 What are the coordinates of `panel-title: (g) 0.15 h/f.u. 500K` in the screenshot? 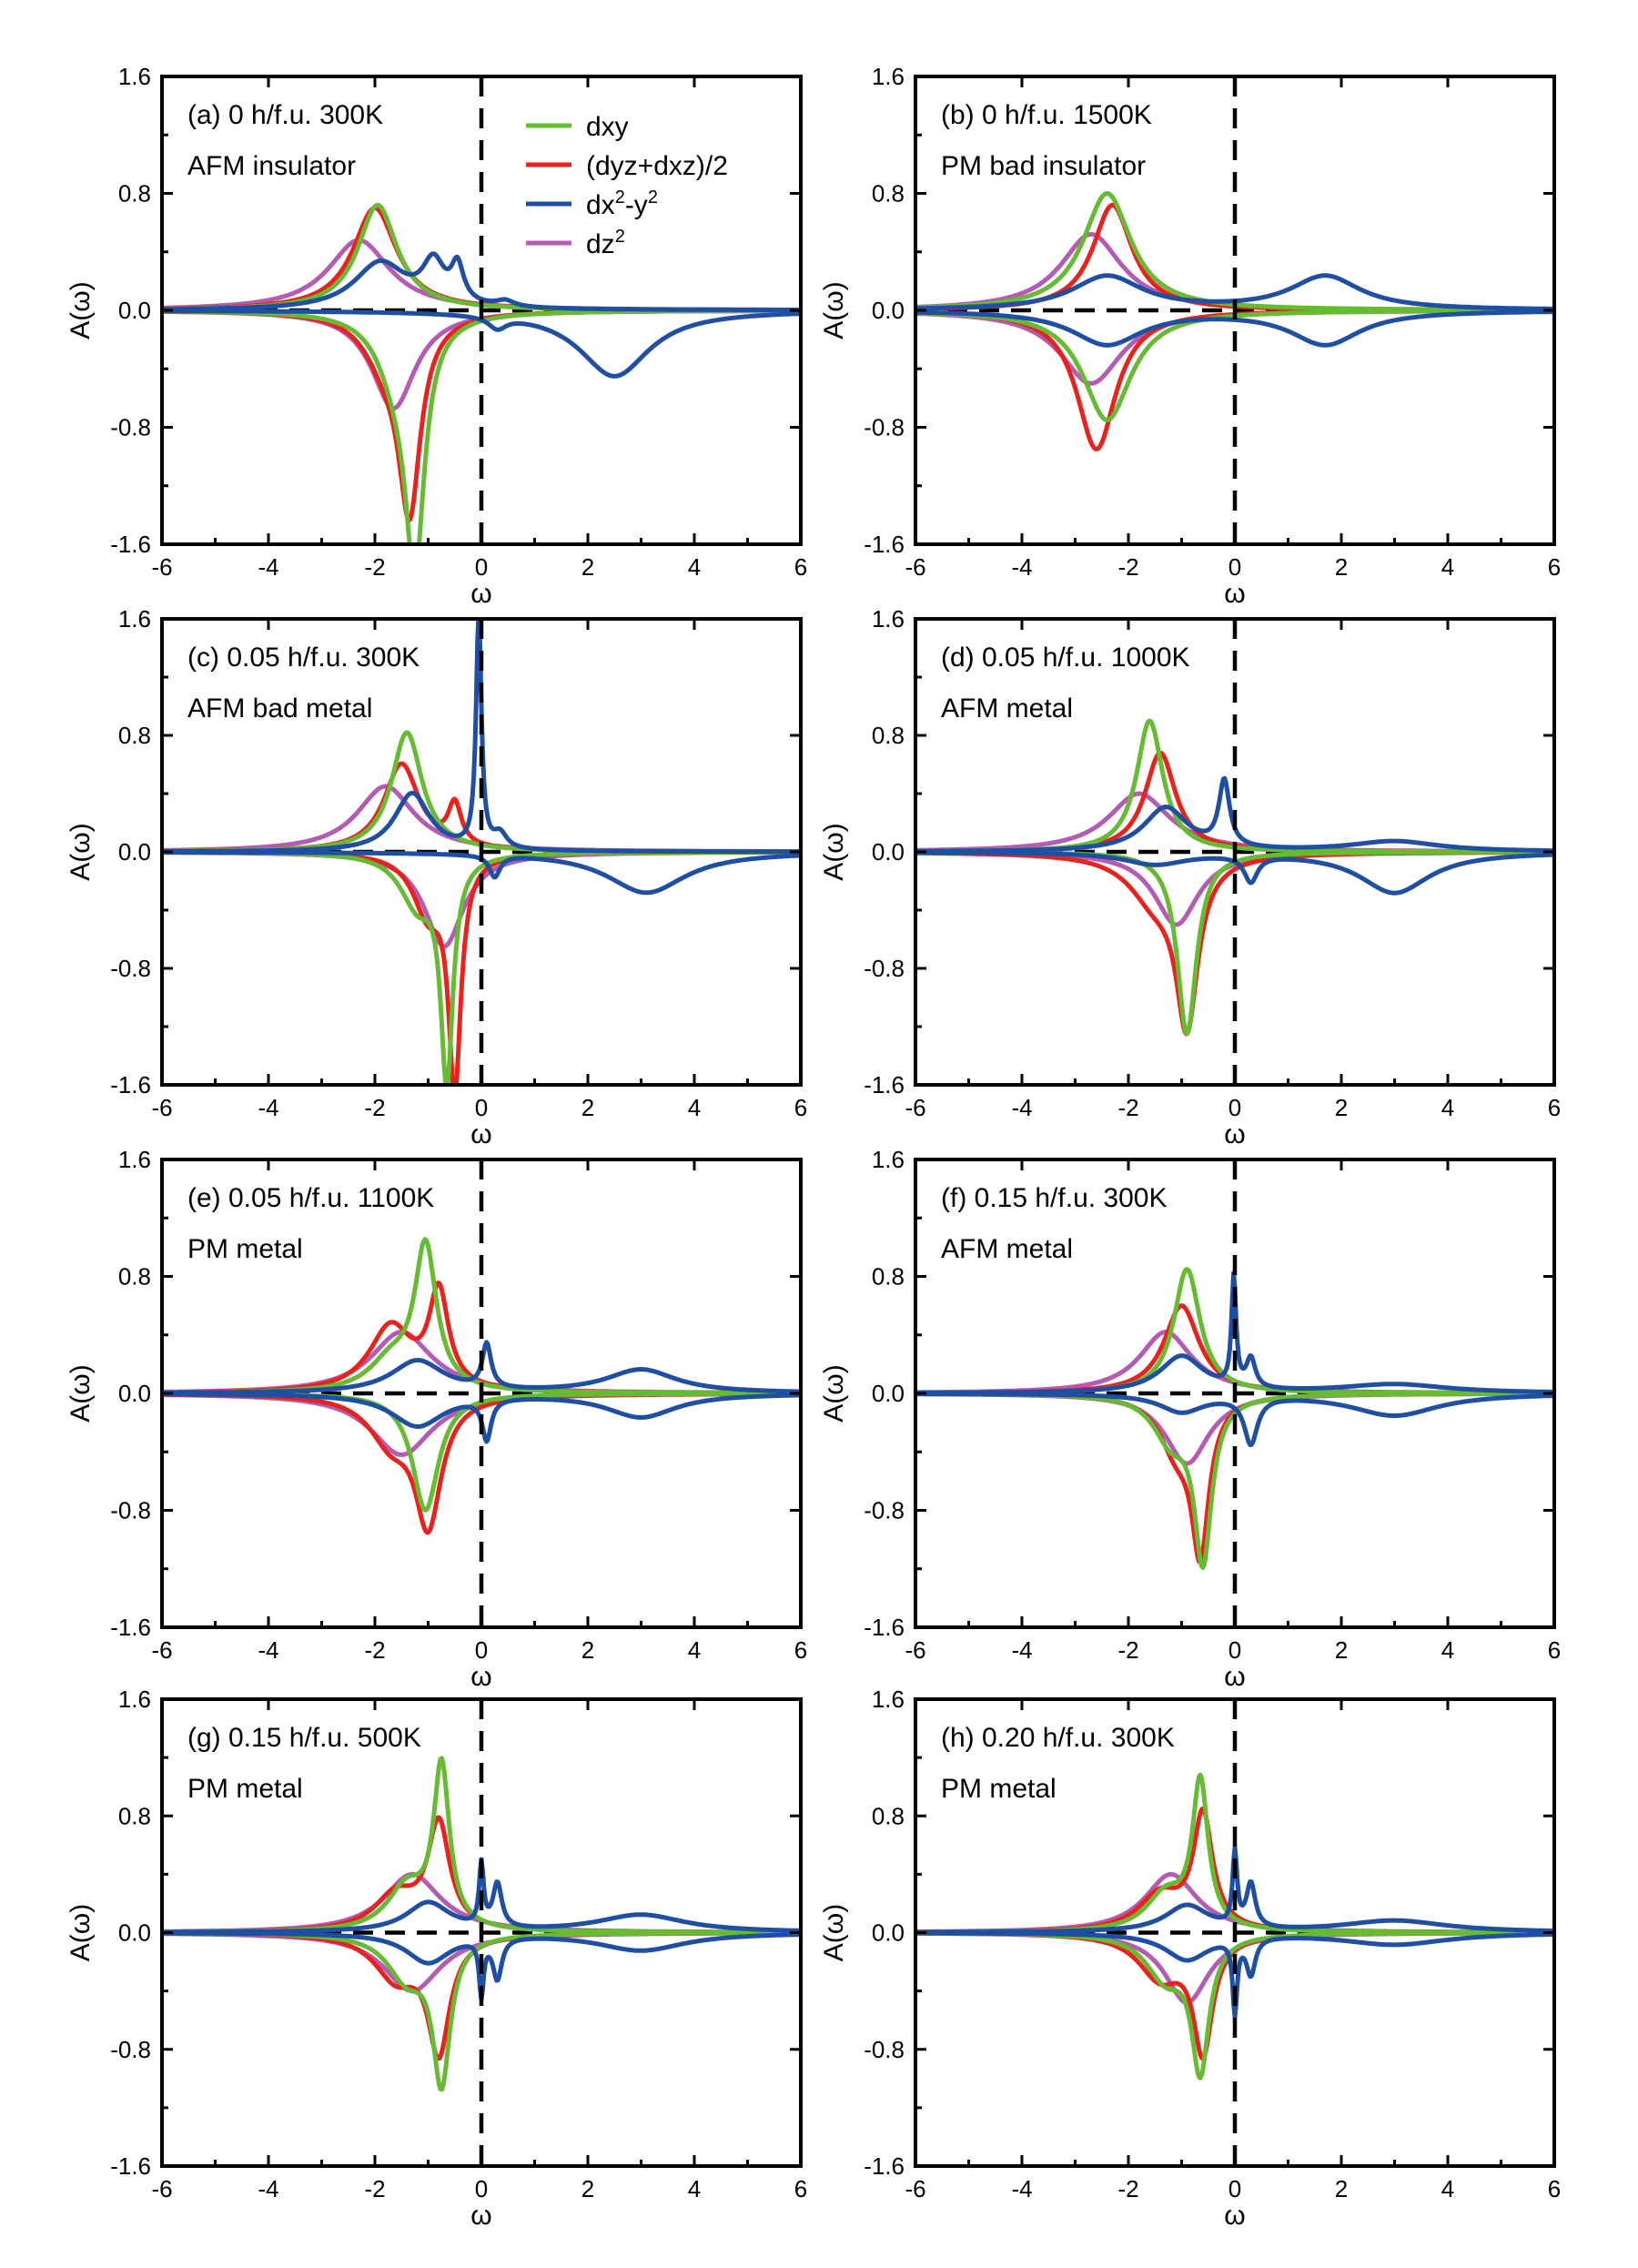 It's located at (304, 1738).